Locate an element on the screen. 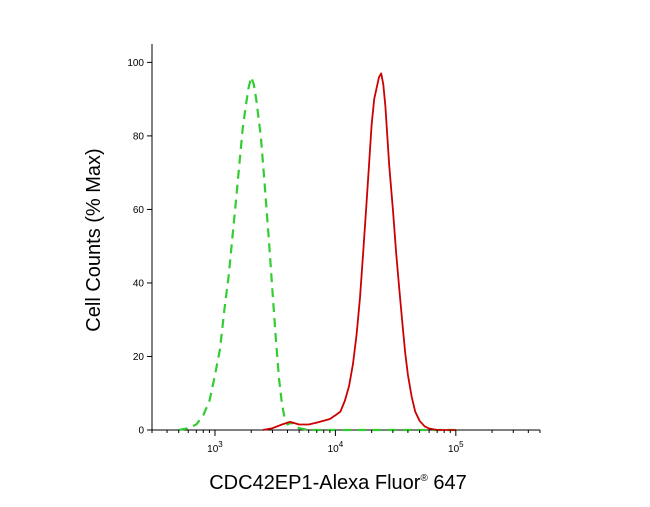 This screenshot has height=507, width=650. x-axis-label-suffix: 647 is located at coordinates (447, 483).